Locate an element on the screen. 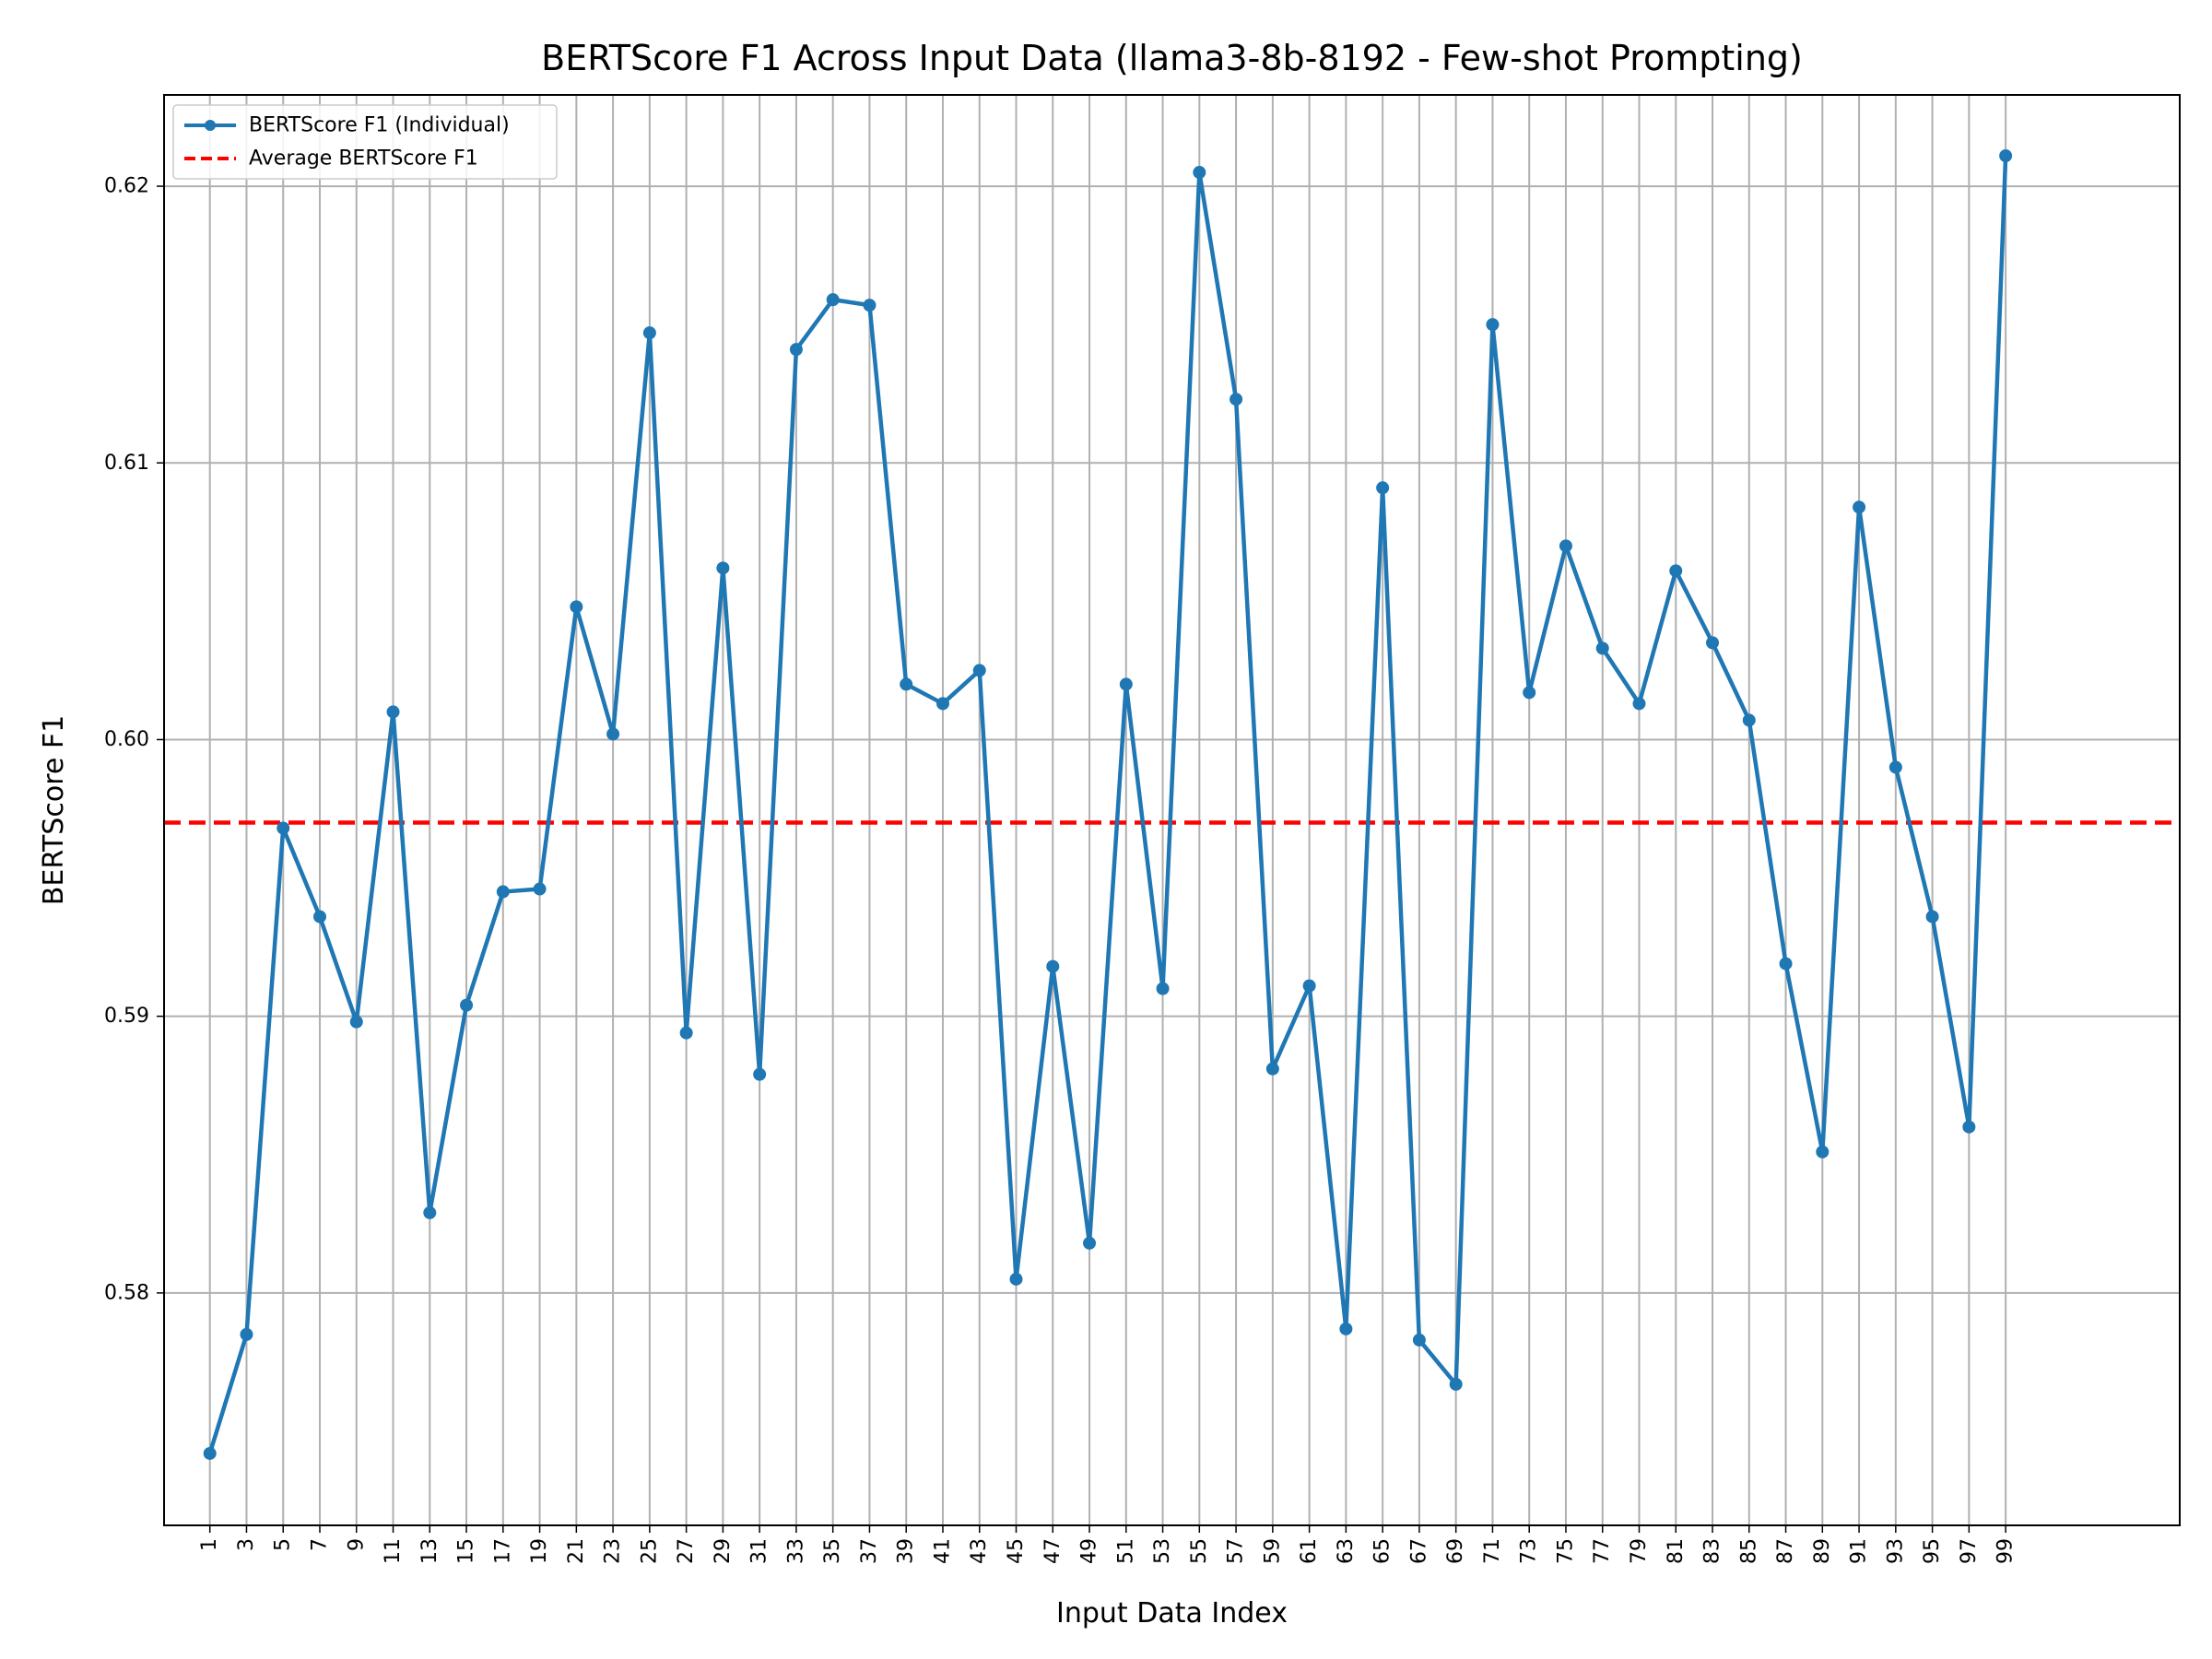  x-tick-label: 27 is located at coordinates (686, 1551).